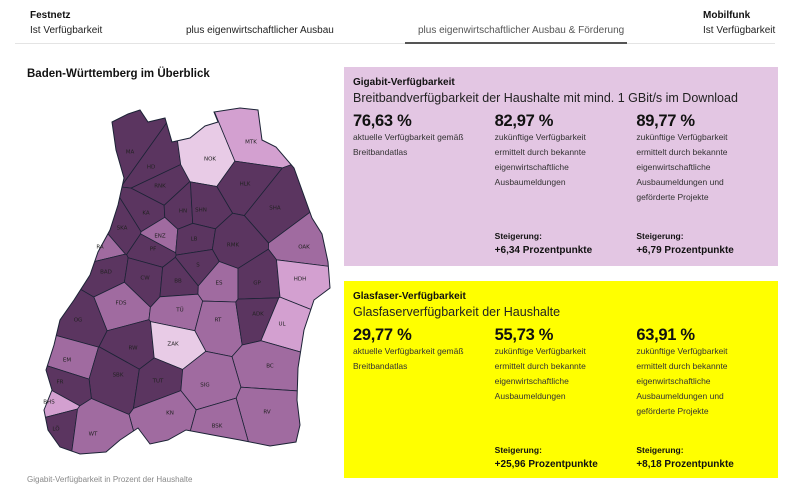 This screenshot has height=486, width=790. Describe the element at coordinates (183, 212) in the screenshot. I see `district-label: HN` at that location.